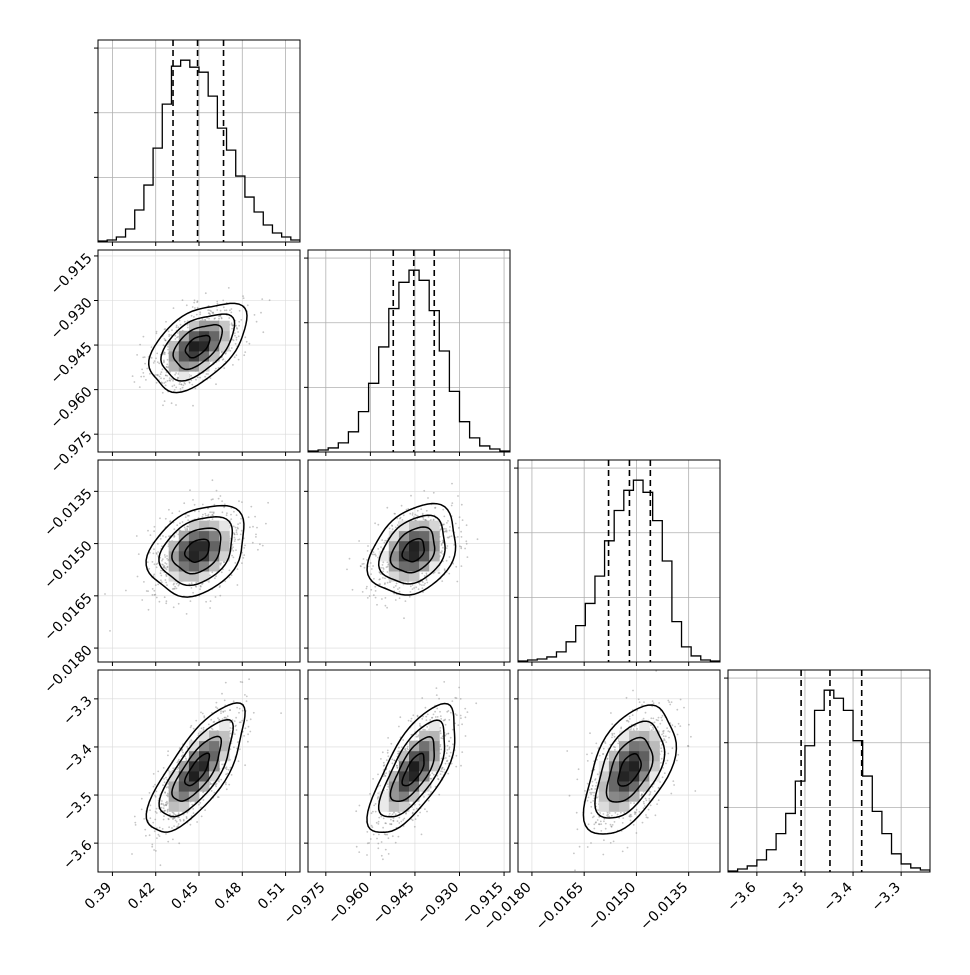  Describe the element at coordinates (77, 806) in the screenshot. I see `y-tick-label: −3.5` at that location.